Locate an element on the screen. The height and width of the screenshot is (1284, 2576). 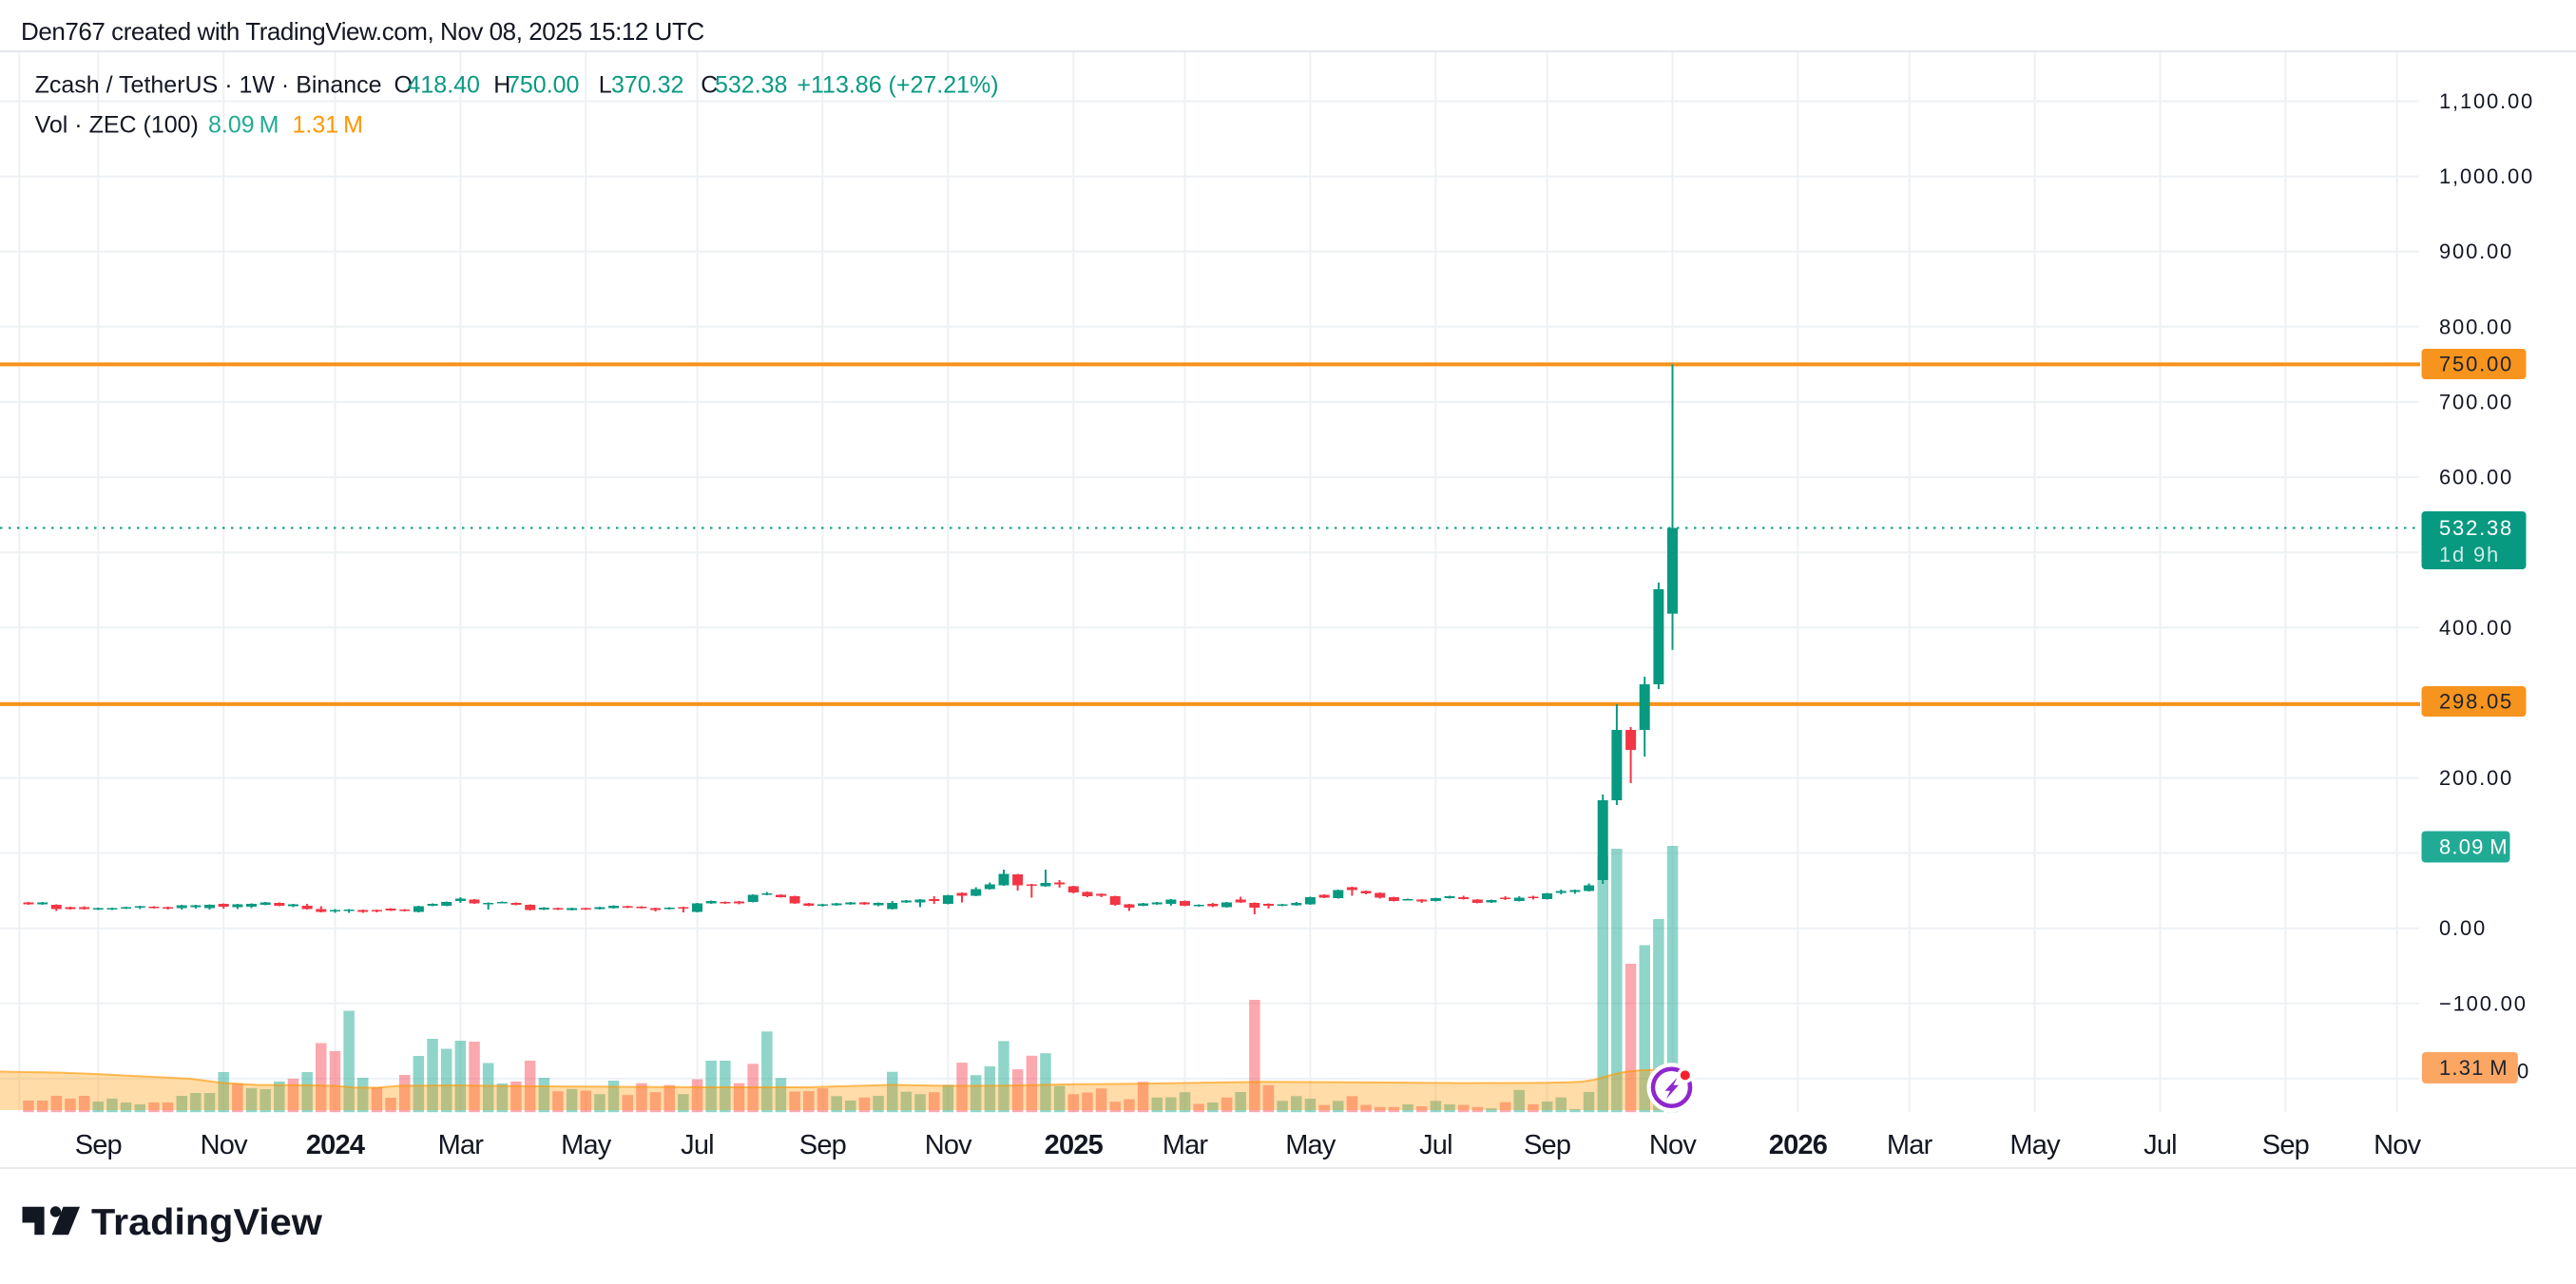
svg-text: −100.00 is located at coordinates (2484, 1003).